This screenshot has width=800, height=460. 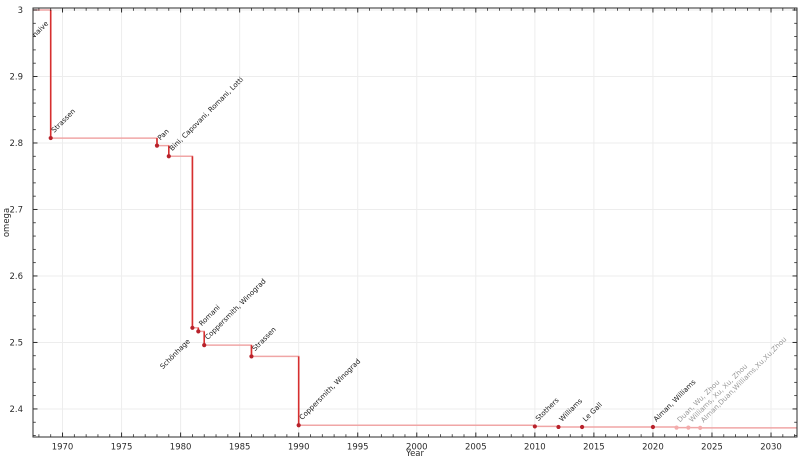 What do you see at coordinates (712, 448) in the screenshot?
I see `x-tick-label: 2025` at bounding box center [712, 448].